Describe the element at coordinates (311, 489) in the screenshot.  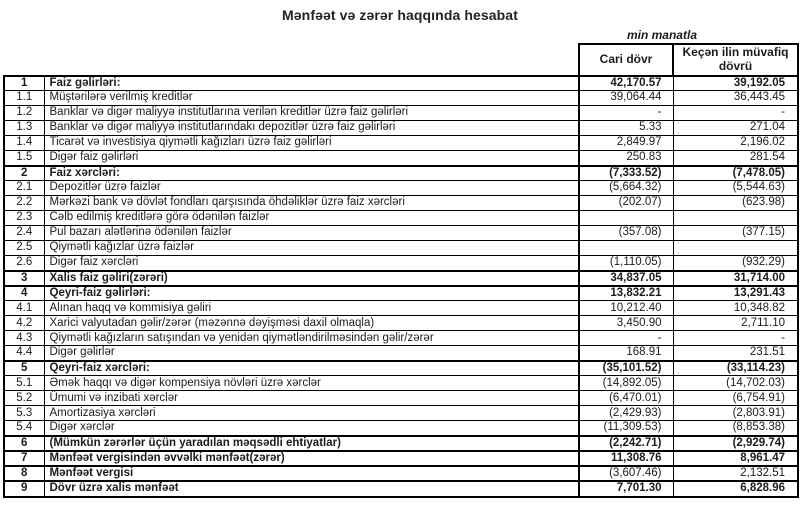
I see `row-label: Dövr üzrə xalis mənfəət` at that location.